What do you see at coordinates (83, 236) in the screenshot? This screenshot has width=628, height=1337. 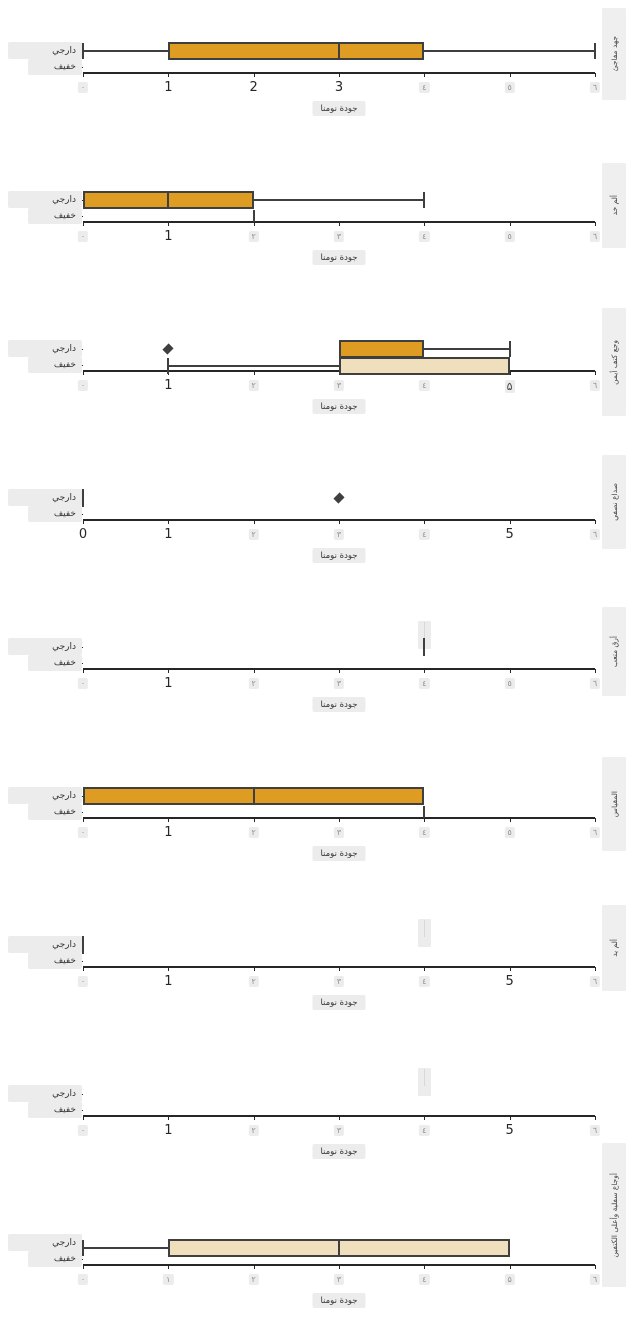 I see `x-tick-label-2-0: ٠` at bounding box center [83, 236].